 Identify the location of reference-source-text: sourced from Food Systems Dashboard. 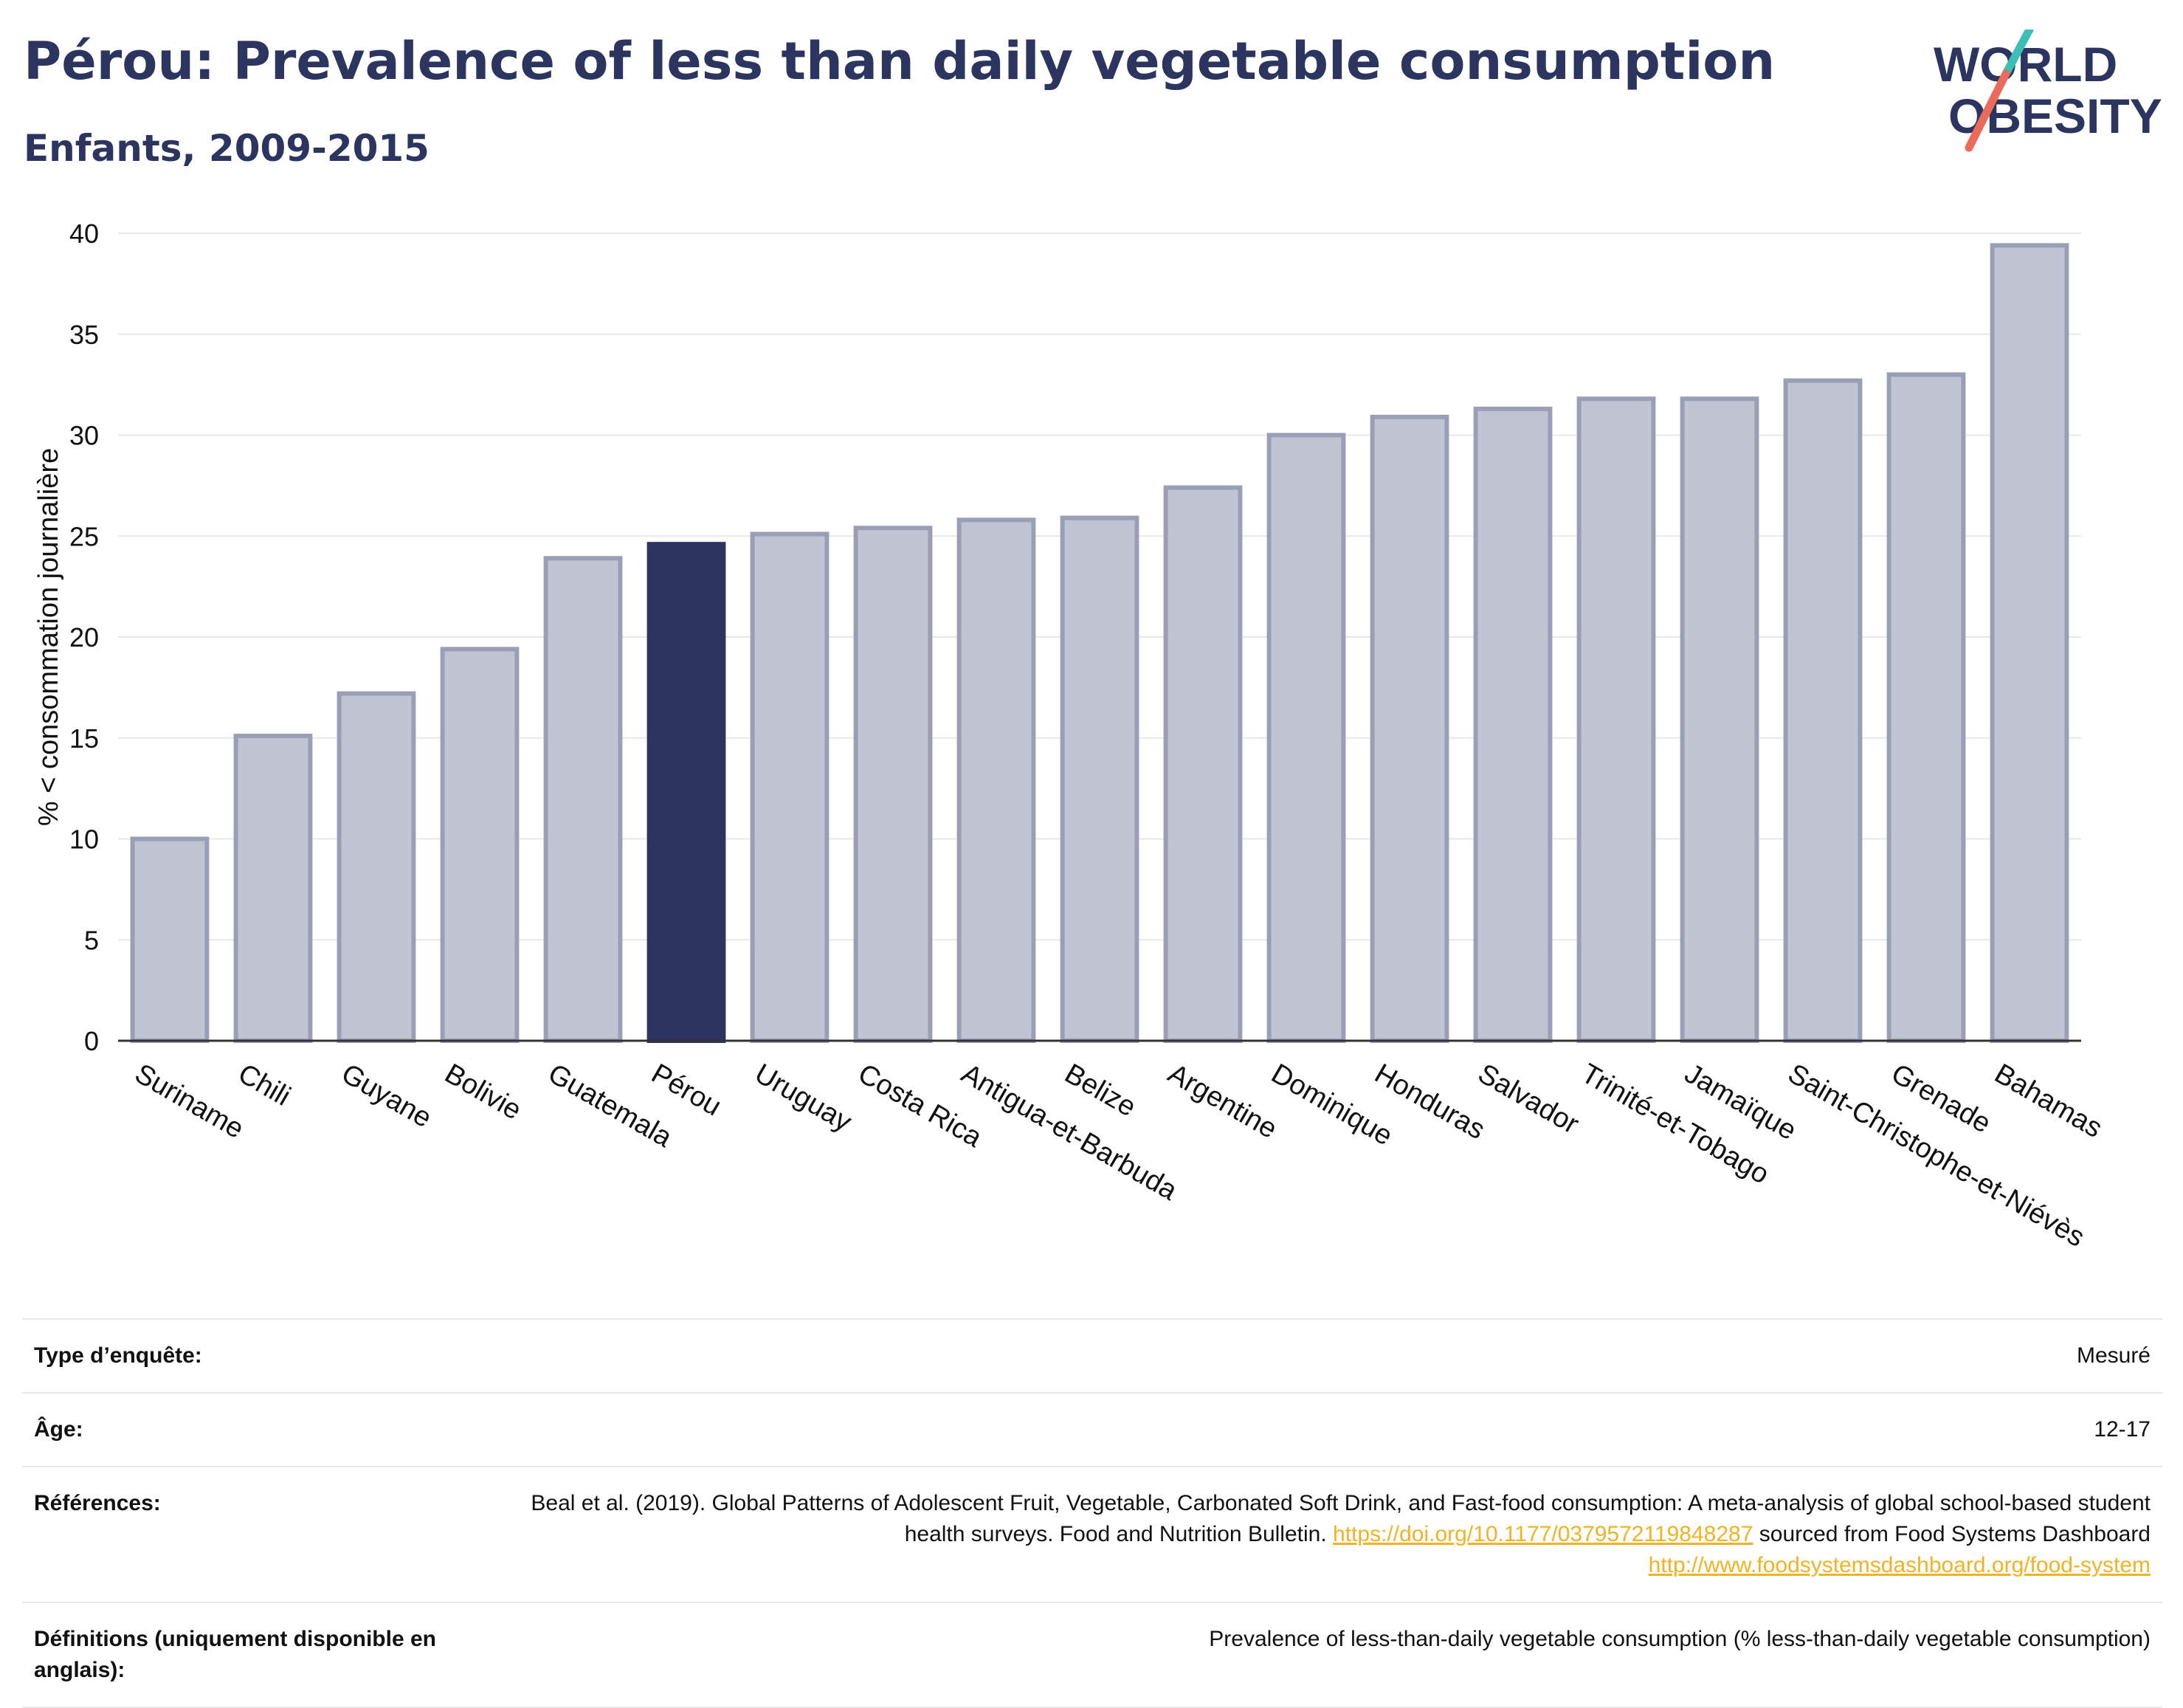
(1955, 1534).